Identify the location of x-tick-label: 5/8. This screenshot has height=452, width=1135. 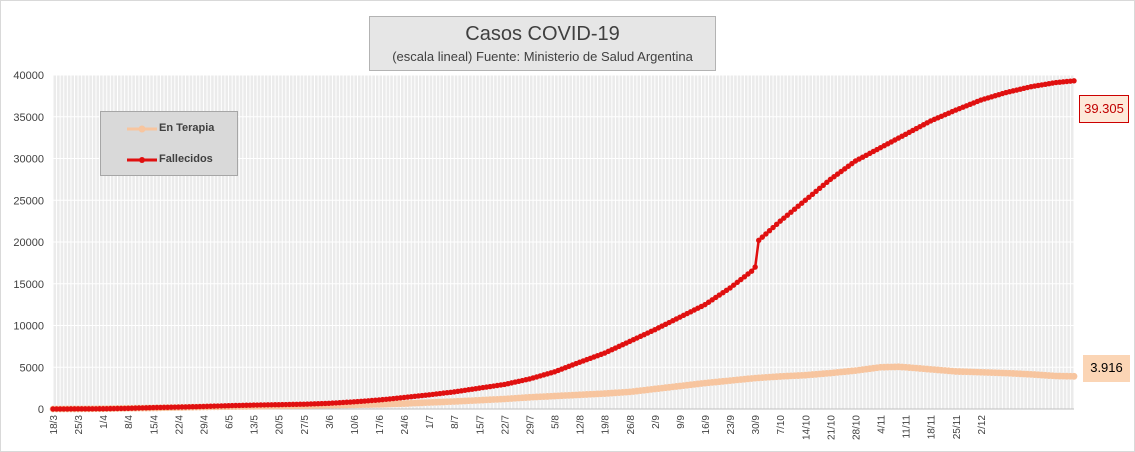
(556, 422).